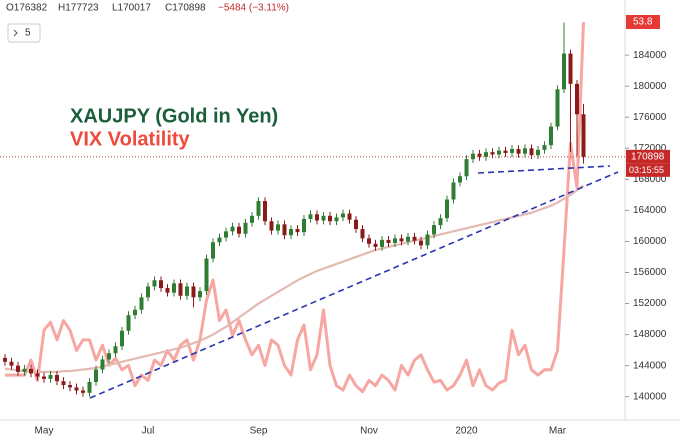  What do you see at coordinates (650, 117) in the screenshot?
I see `y-tick-label: 176000` at bounding box center [650, 117].